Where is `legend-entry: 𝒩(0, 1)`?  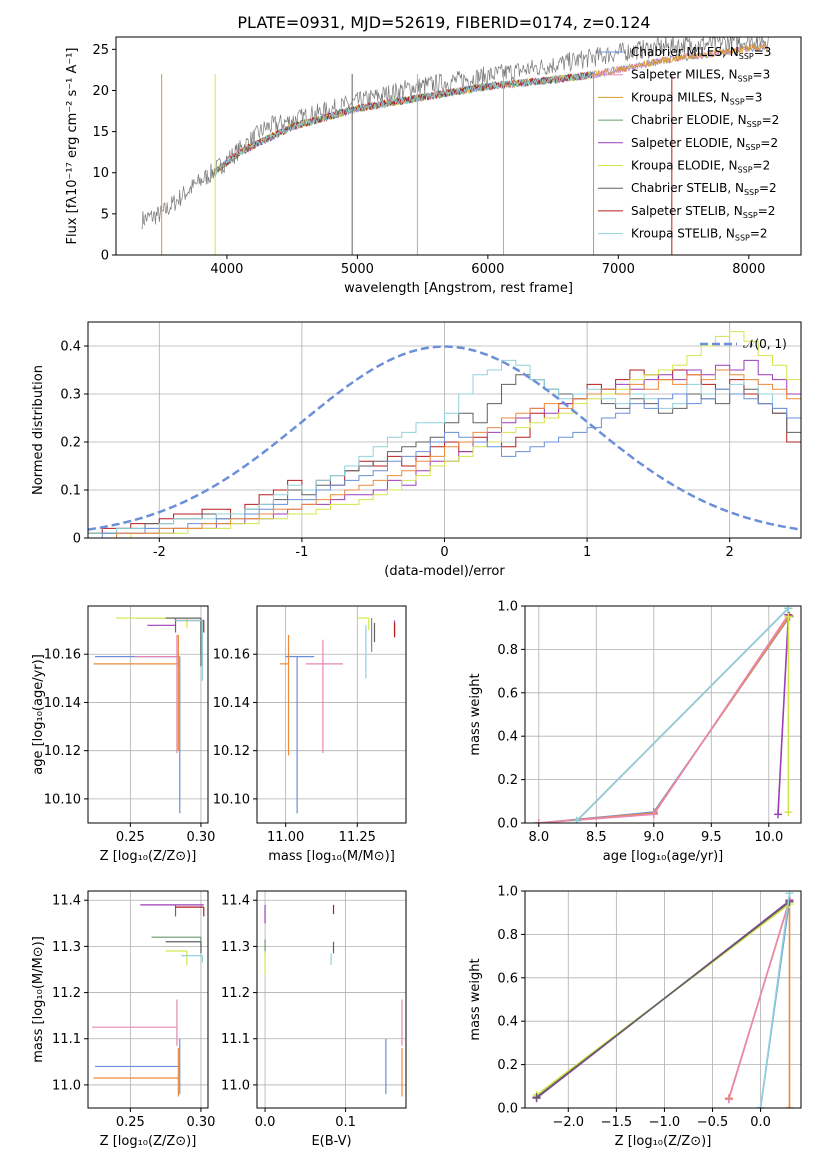
legend-entry: 𝒩(0, 1) is located at coordinates (765, 344).